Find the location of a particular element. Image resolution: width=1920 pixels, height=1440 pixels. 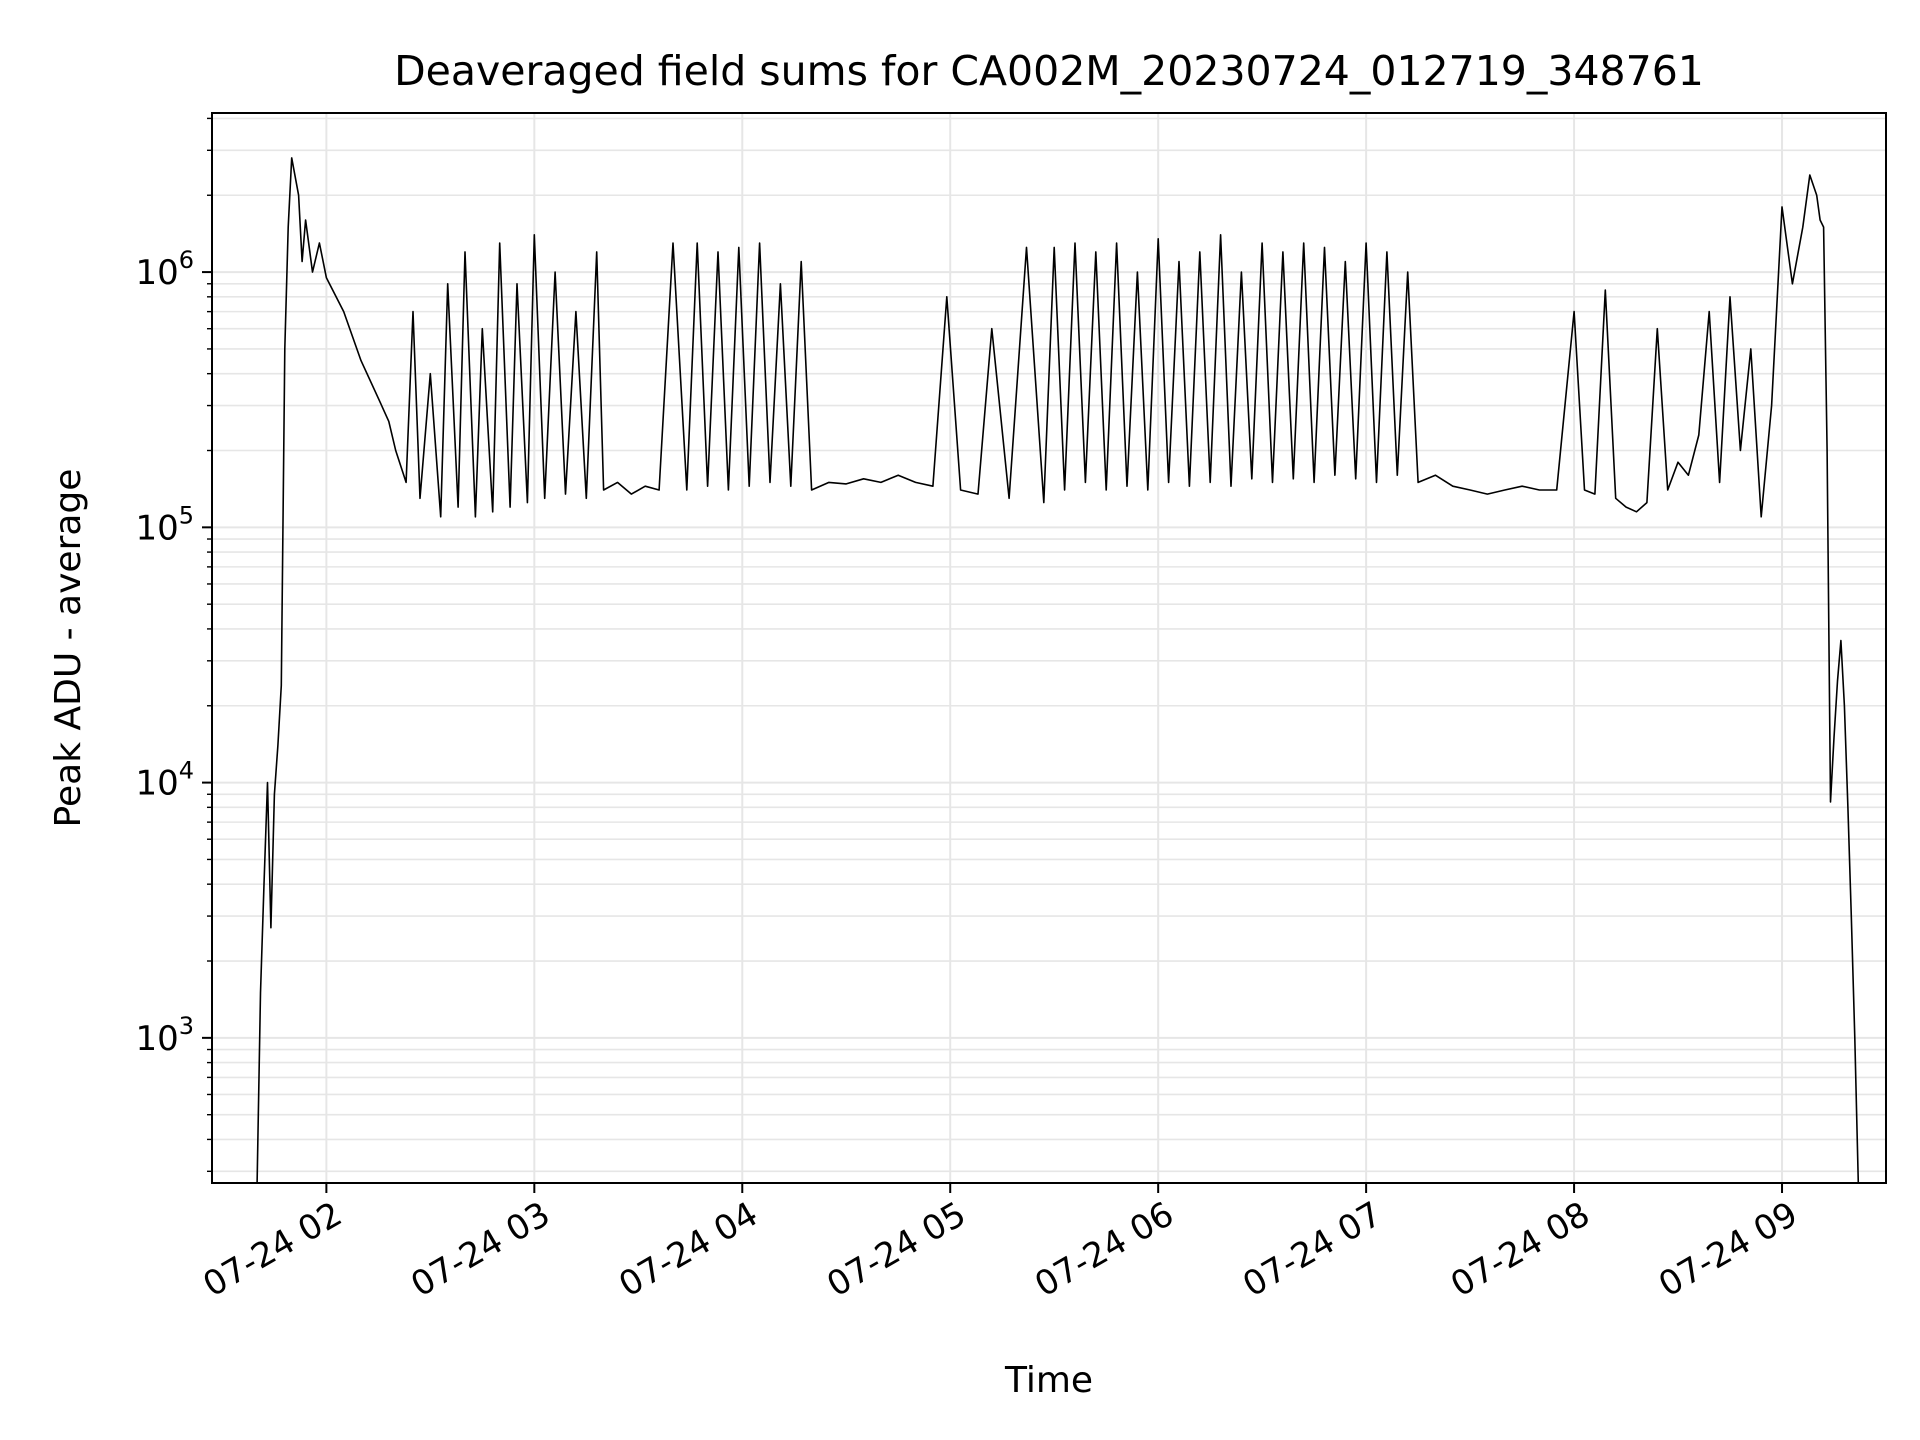

x-tick-label: 07-24 03 is located at coordinates (480, 1249).